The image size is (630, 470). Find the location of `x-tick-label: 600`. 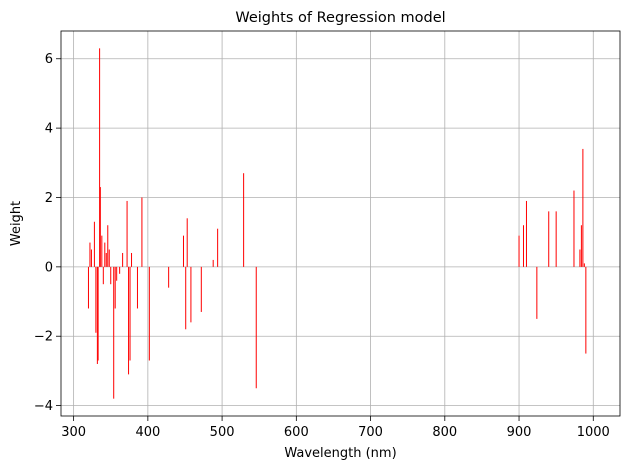

x-tick-label: 600 is located at coordinates (296, 432).